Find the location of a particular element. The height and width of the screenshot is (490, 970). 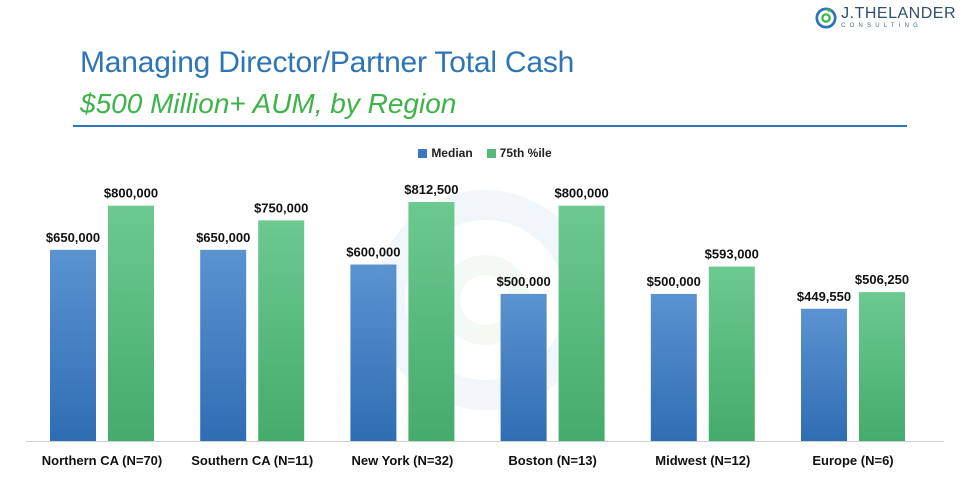

data-label-75th-ile-northern-ca-n-70: $800,000 is located at coordinates (131, 193).